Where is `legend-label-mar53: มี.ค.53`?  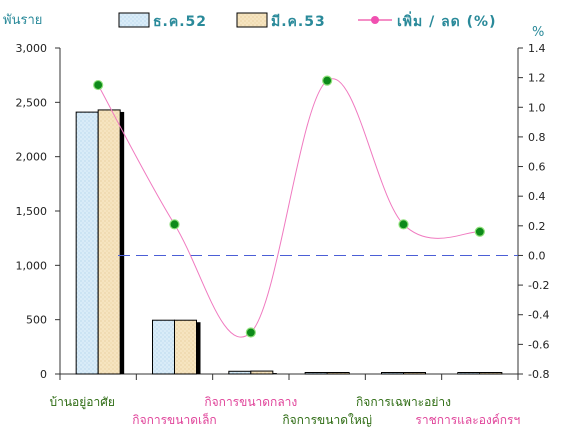 legend-label-mar53: มี.ค.53 is located at coordinates (298, 22).